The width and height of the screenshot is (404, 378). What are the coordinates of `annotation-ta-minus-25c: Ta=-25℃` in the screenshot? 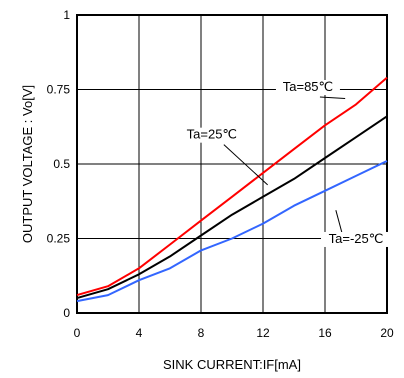 It's located at (356, 238).